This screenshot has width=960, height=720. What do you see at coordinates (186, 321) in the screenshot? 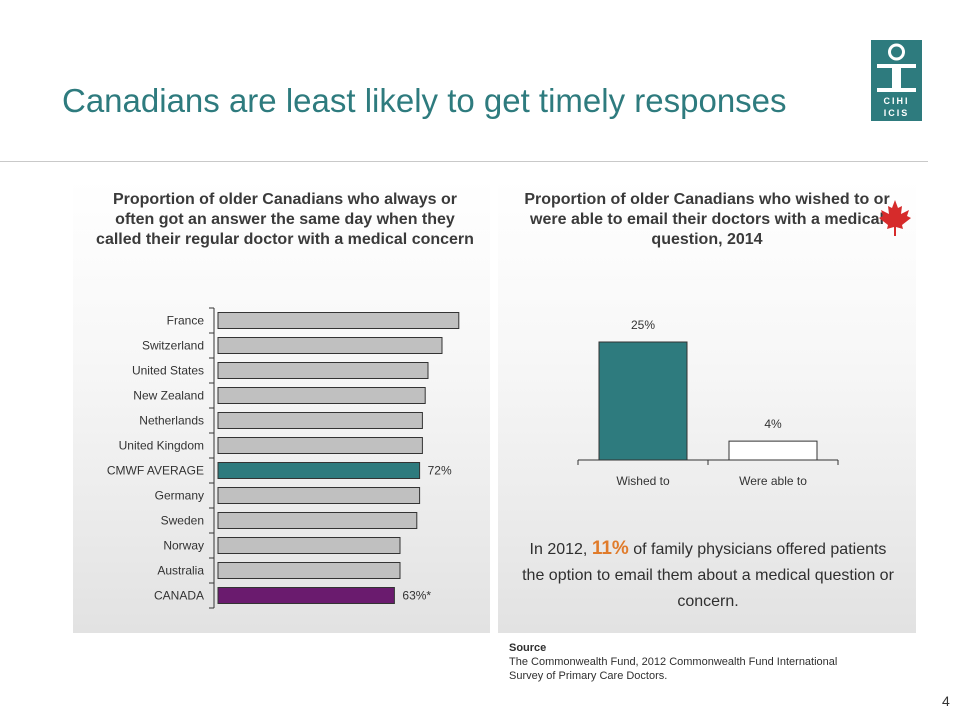
I see `category-label: France` at bounding box center [186, 321].